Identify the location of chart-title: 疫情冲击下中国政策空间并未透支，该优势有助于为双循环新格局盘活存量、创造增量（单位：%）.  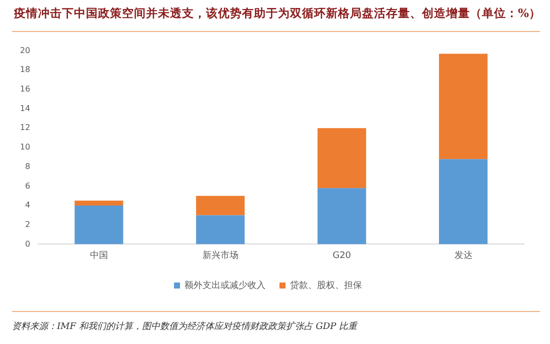
(277, 13).